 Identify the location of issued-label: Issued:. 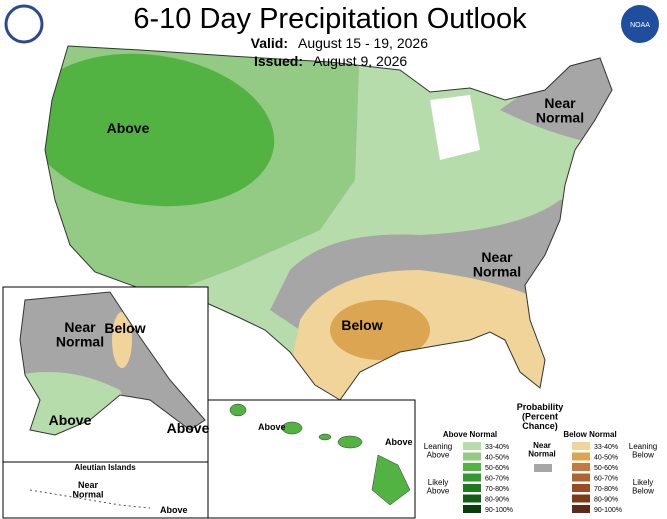
(278, 61).